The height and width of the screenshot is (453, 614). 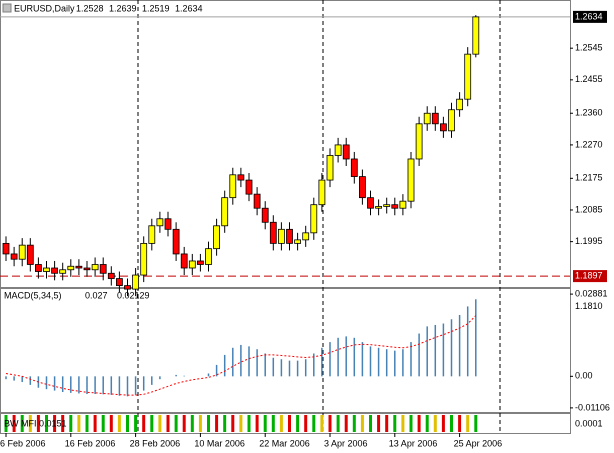 What do you see at coordinates (123, 8) in the screenshot?
I see `last-high: 1.2639` at bounding box center [123, 8].